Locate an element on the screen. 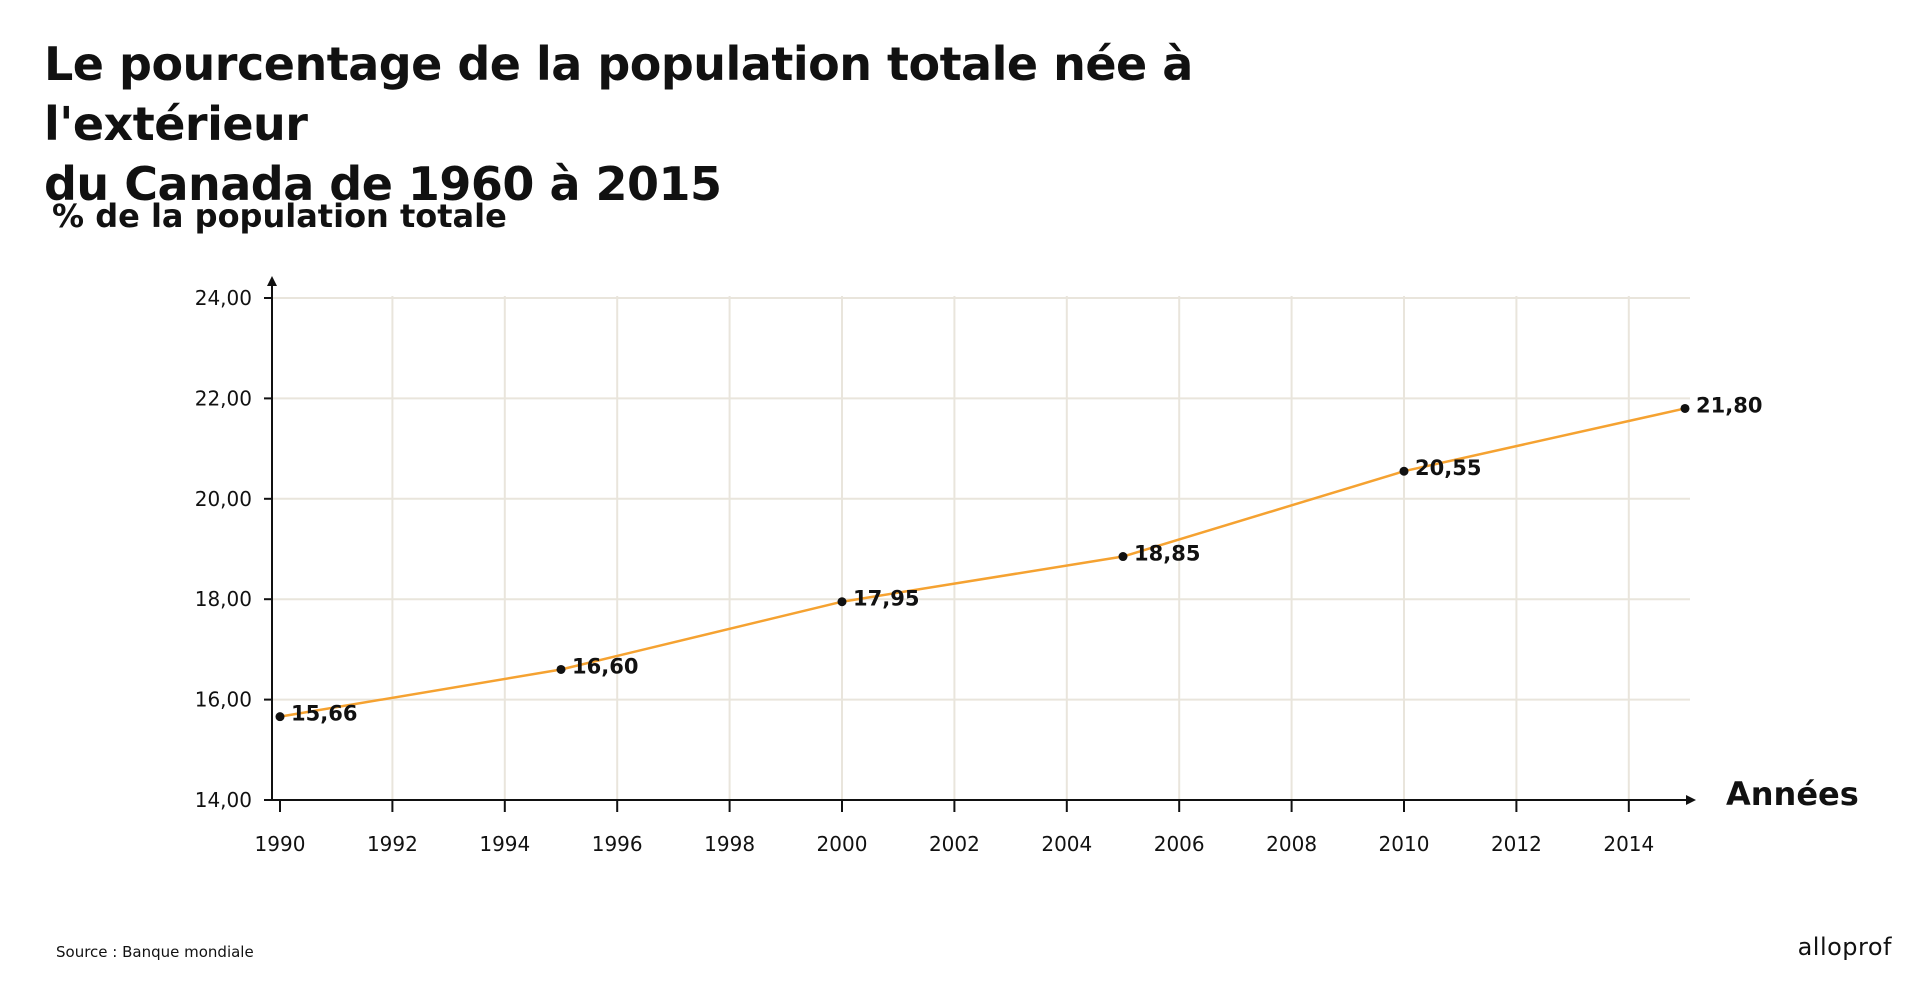  x-tick-label: 2008 is located at coordinates (1291, 844).